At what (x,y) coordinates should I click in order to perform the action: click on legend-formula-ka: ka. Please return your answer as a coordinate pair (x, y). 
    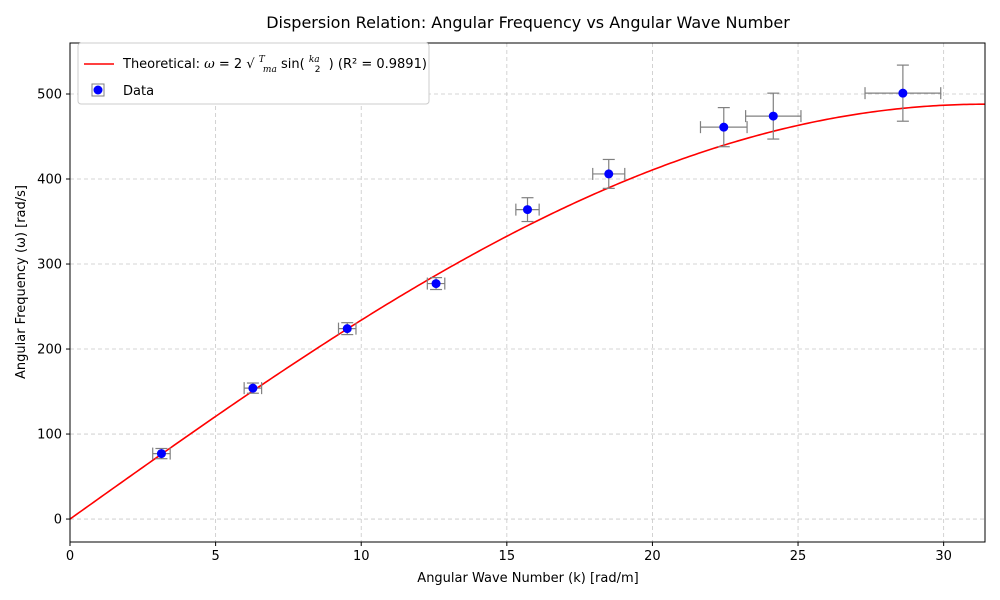
    Looking at the image, I should click on (314, 60).